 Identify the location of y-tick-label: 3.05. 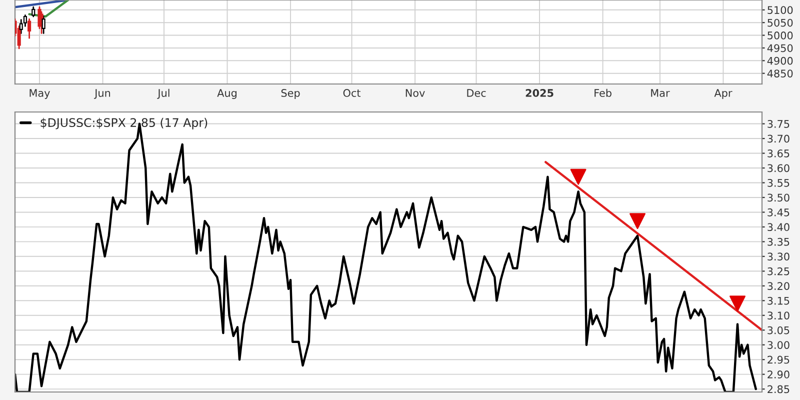
(779, 330).